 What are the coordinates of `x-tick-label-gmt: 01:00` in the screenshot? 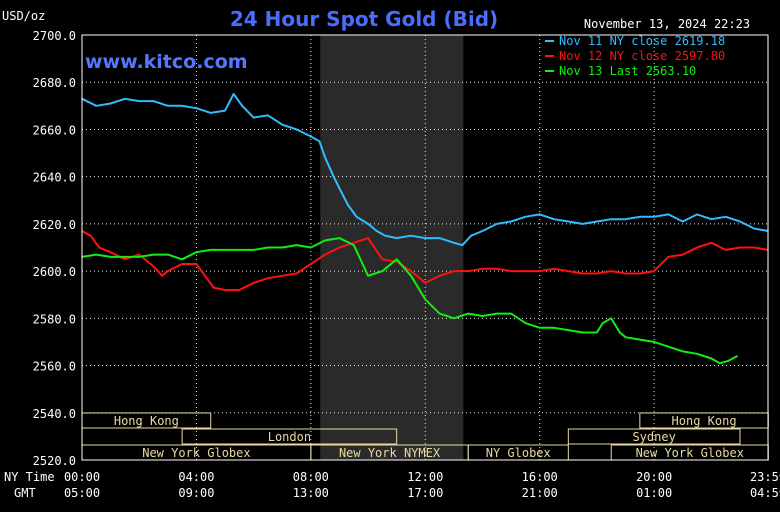 It's located at (654, 493).